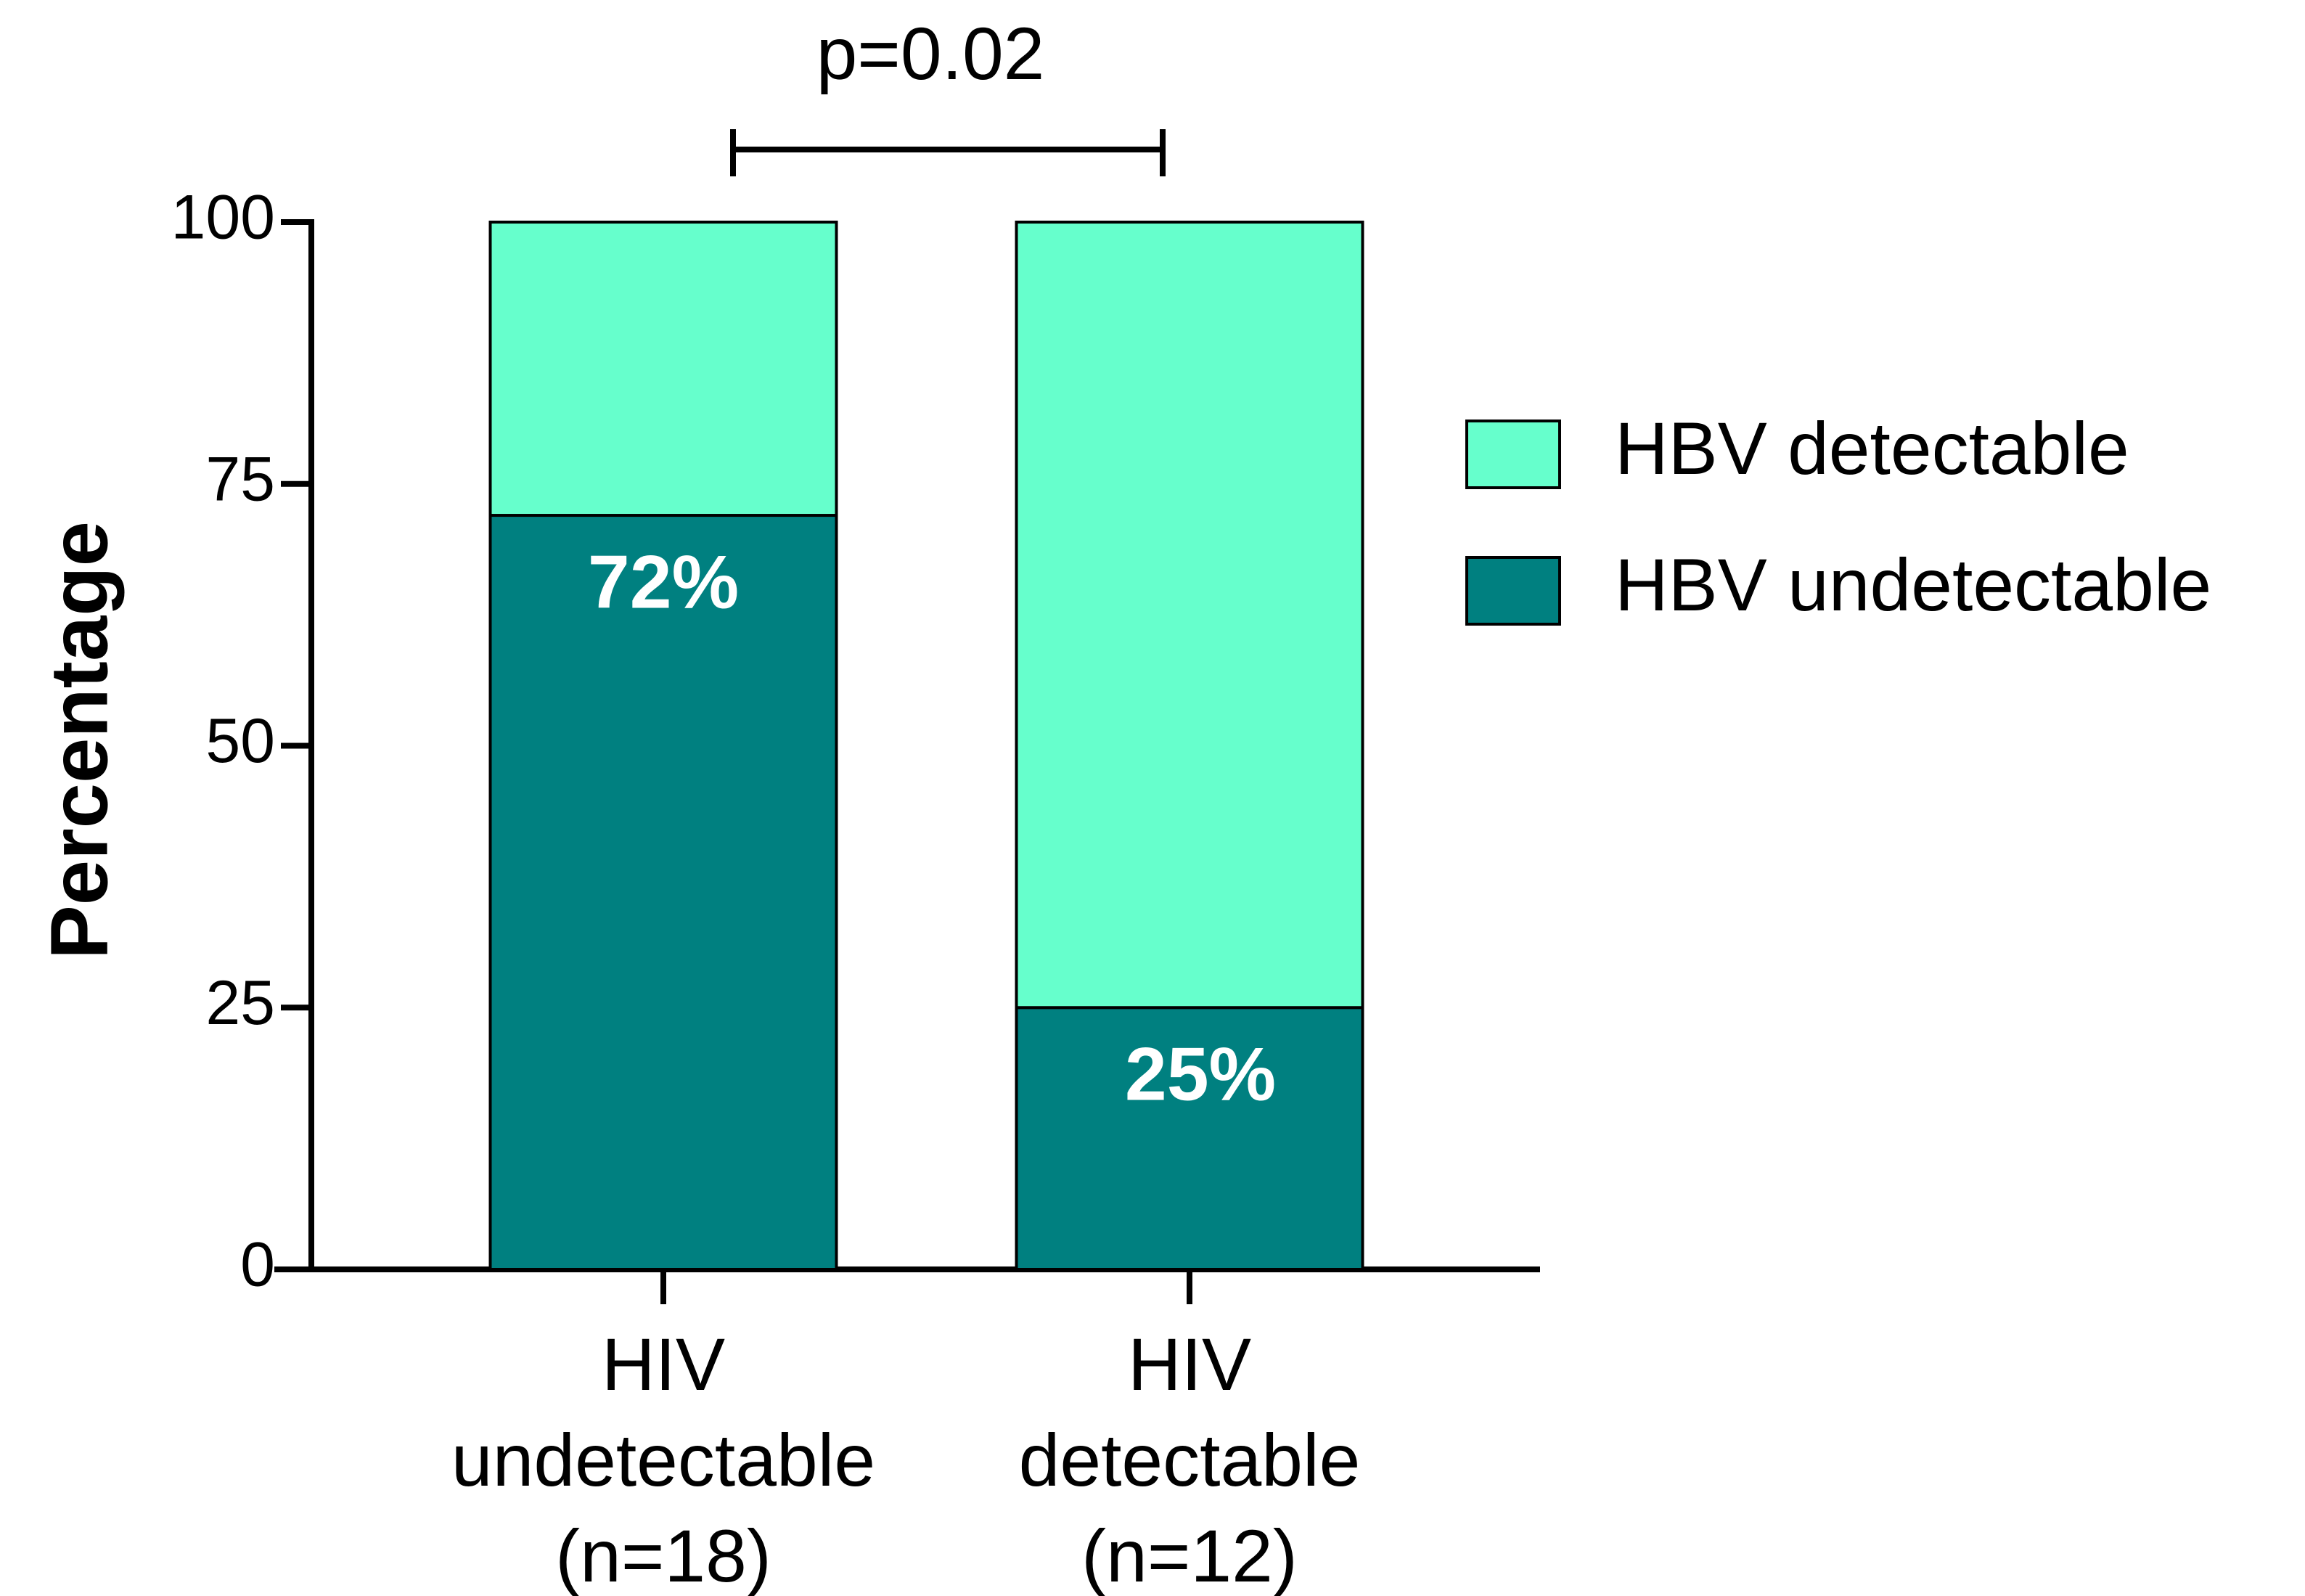 The image size is (2305, 1596). What do you see at coordinates (79, 740) in the screenshot?
I see `y-axis-label: Percentage` at bounding box center [79, 740].